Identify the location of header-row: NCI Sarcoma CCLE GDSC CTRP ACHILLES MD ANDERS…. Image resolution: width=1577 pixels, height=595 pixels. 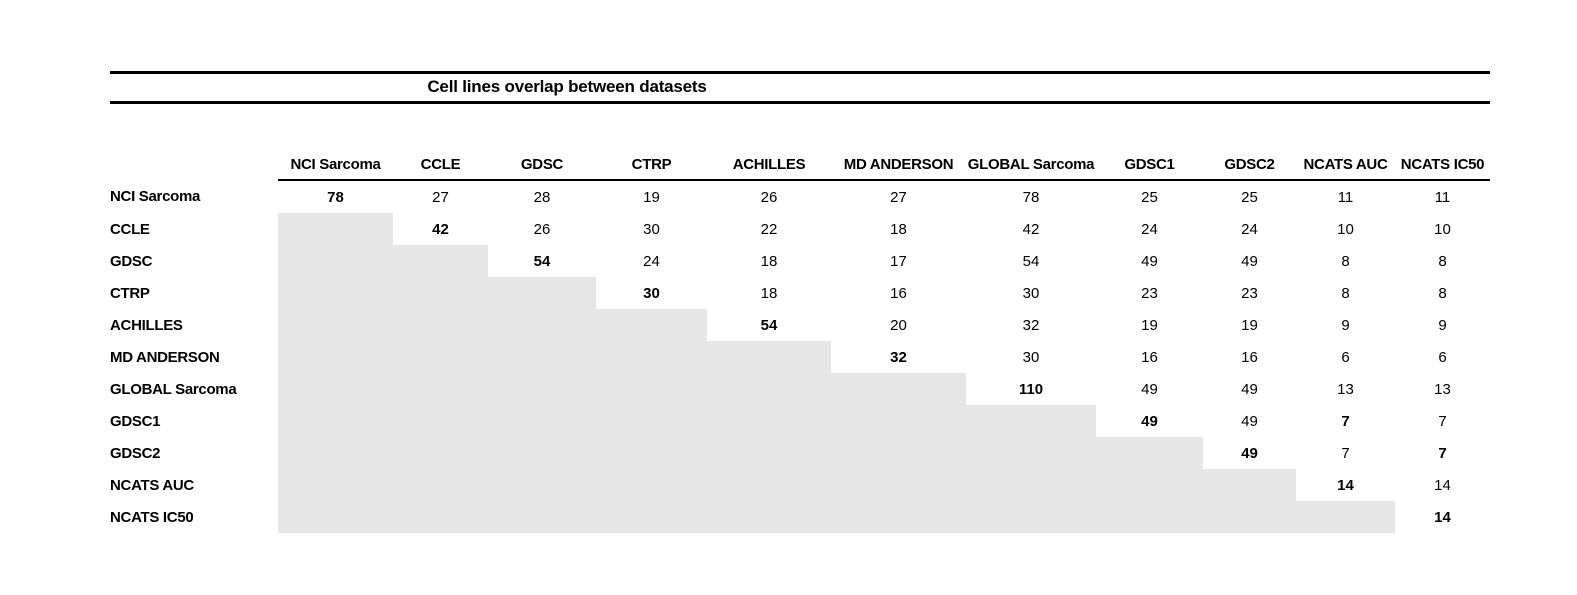
(800, 154).